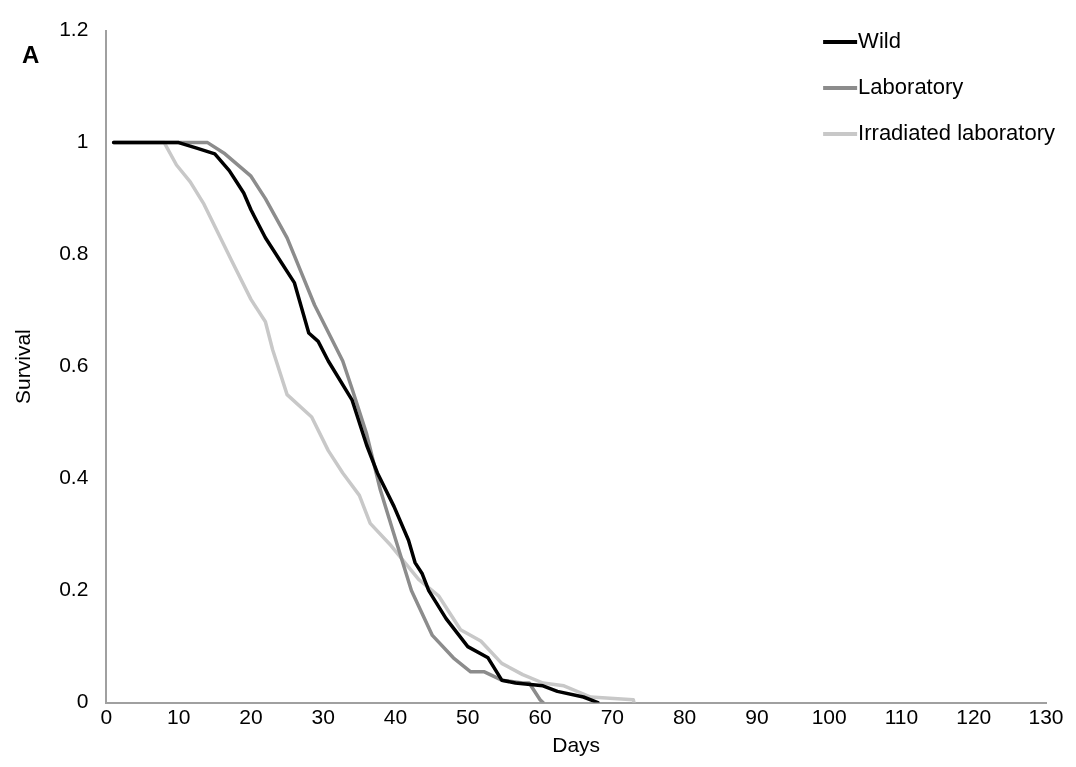 Image resolution: width=1076 pixels, height=767 pixels. What do you see at coordinates (911, 87) in the screenshot?
I see `legend-label: Laboratory` at bounding box center [911, 87].